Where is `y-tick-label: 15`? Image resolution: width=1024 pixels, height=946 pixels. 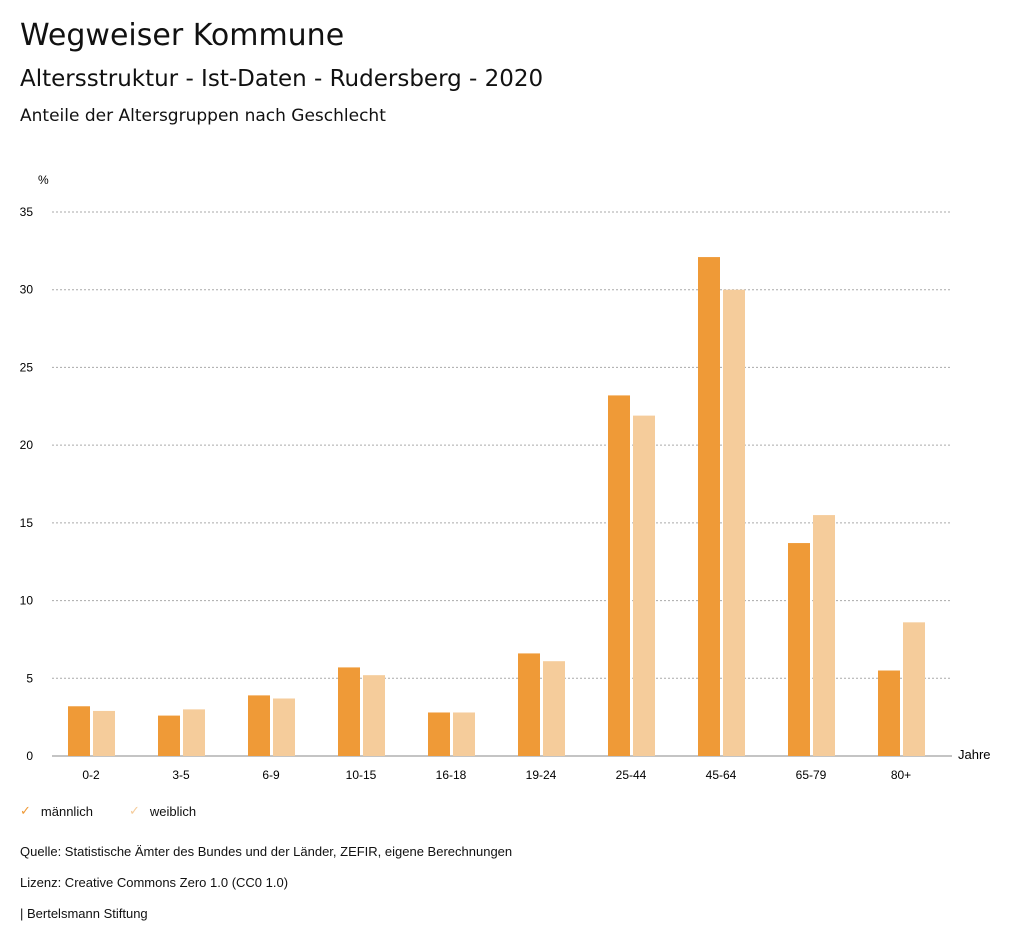
y-tick-label: 15 is located at coordinates (27, 523).